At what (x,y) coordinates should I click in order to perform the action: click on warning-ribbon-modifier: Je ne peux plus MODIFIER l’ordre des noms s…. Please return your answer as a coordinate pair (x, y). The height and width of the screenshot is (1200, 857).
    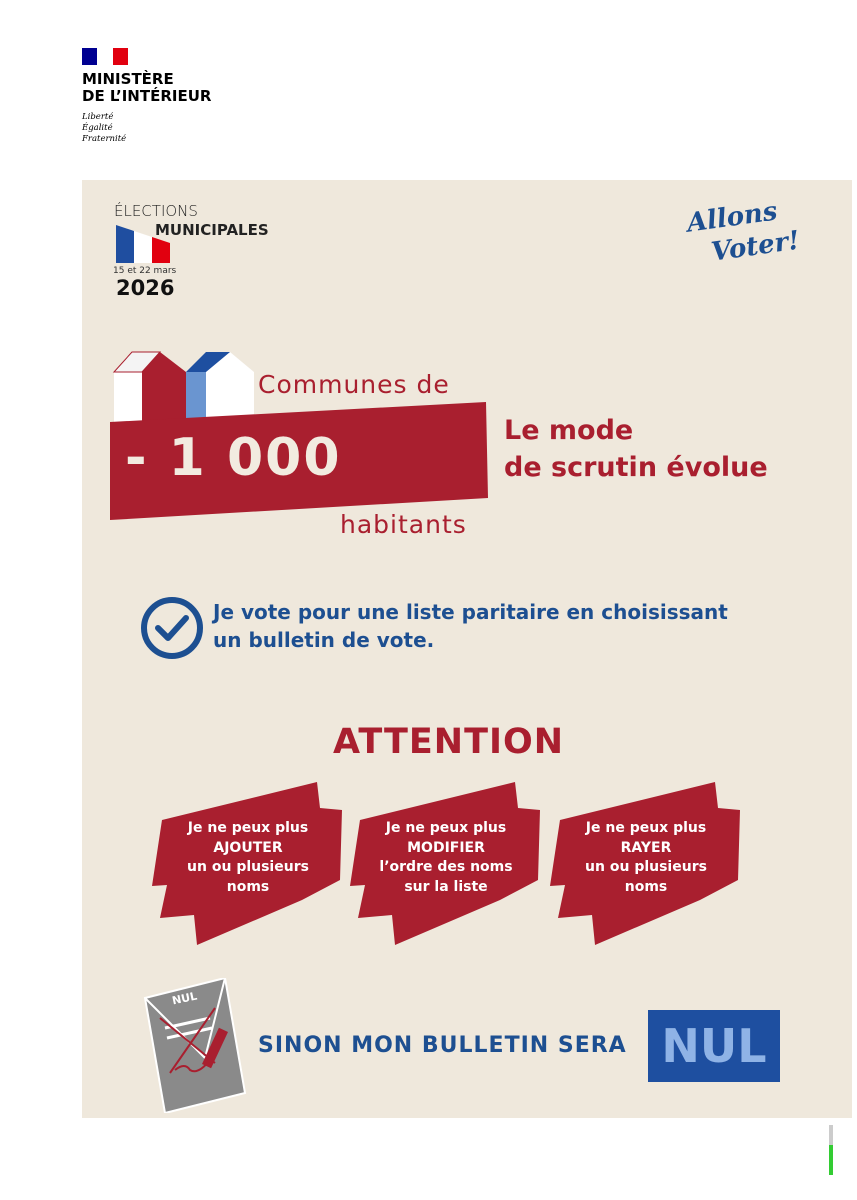
    Looking at the image, I should click on (446, 862).